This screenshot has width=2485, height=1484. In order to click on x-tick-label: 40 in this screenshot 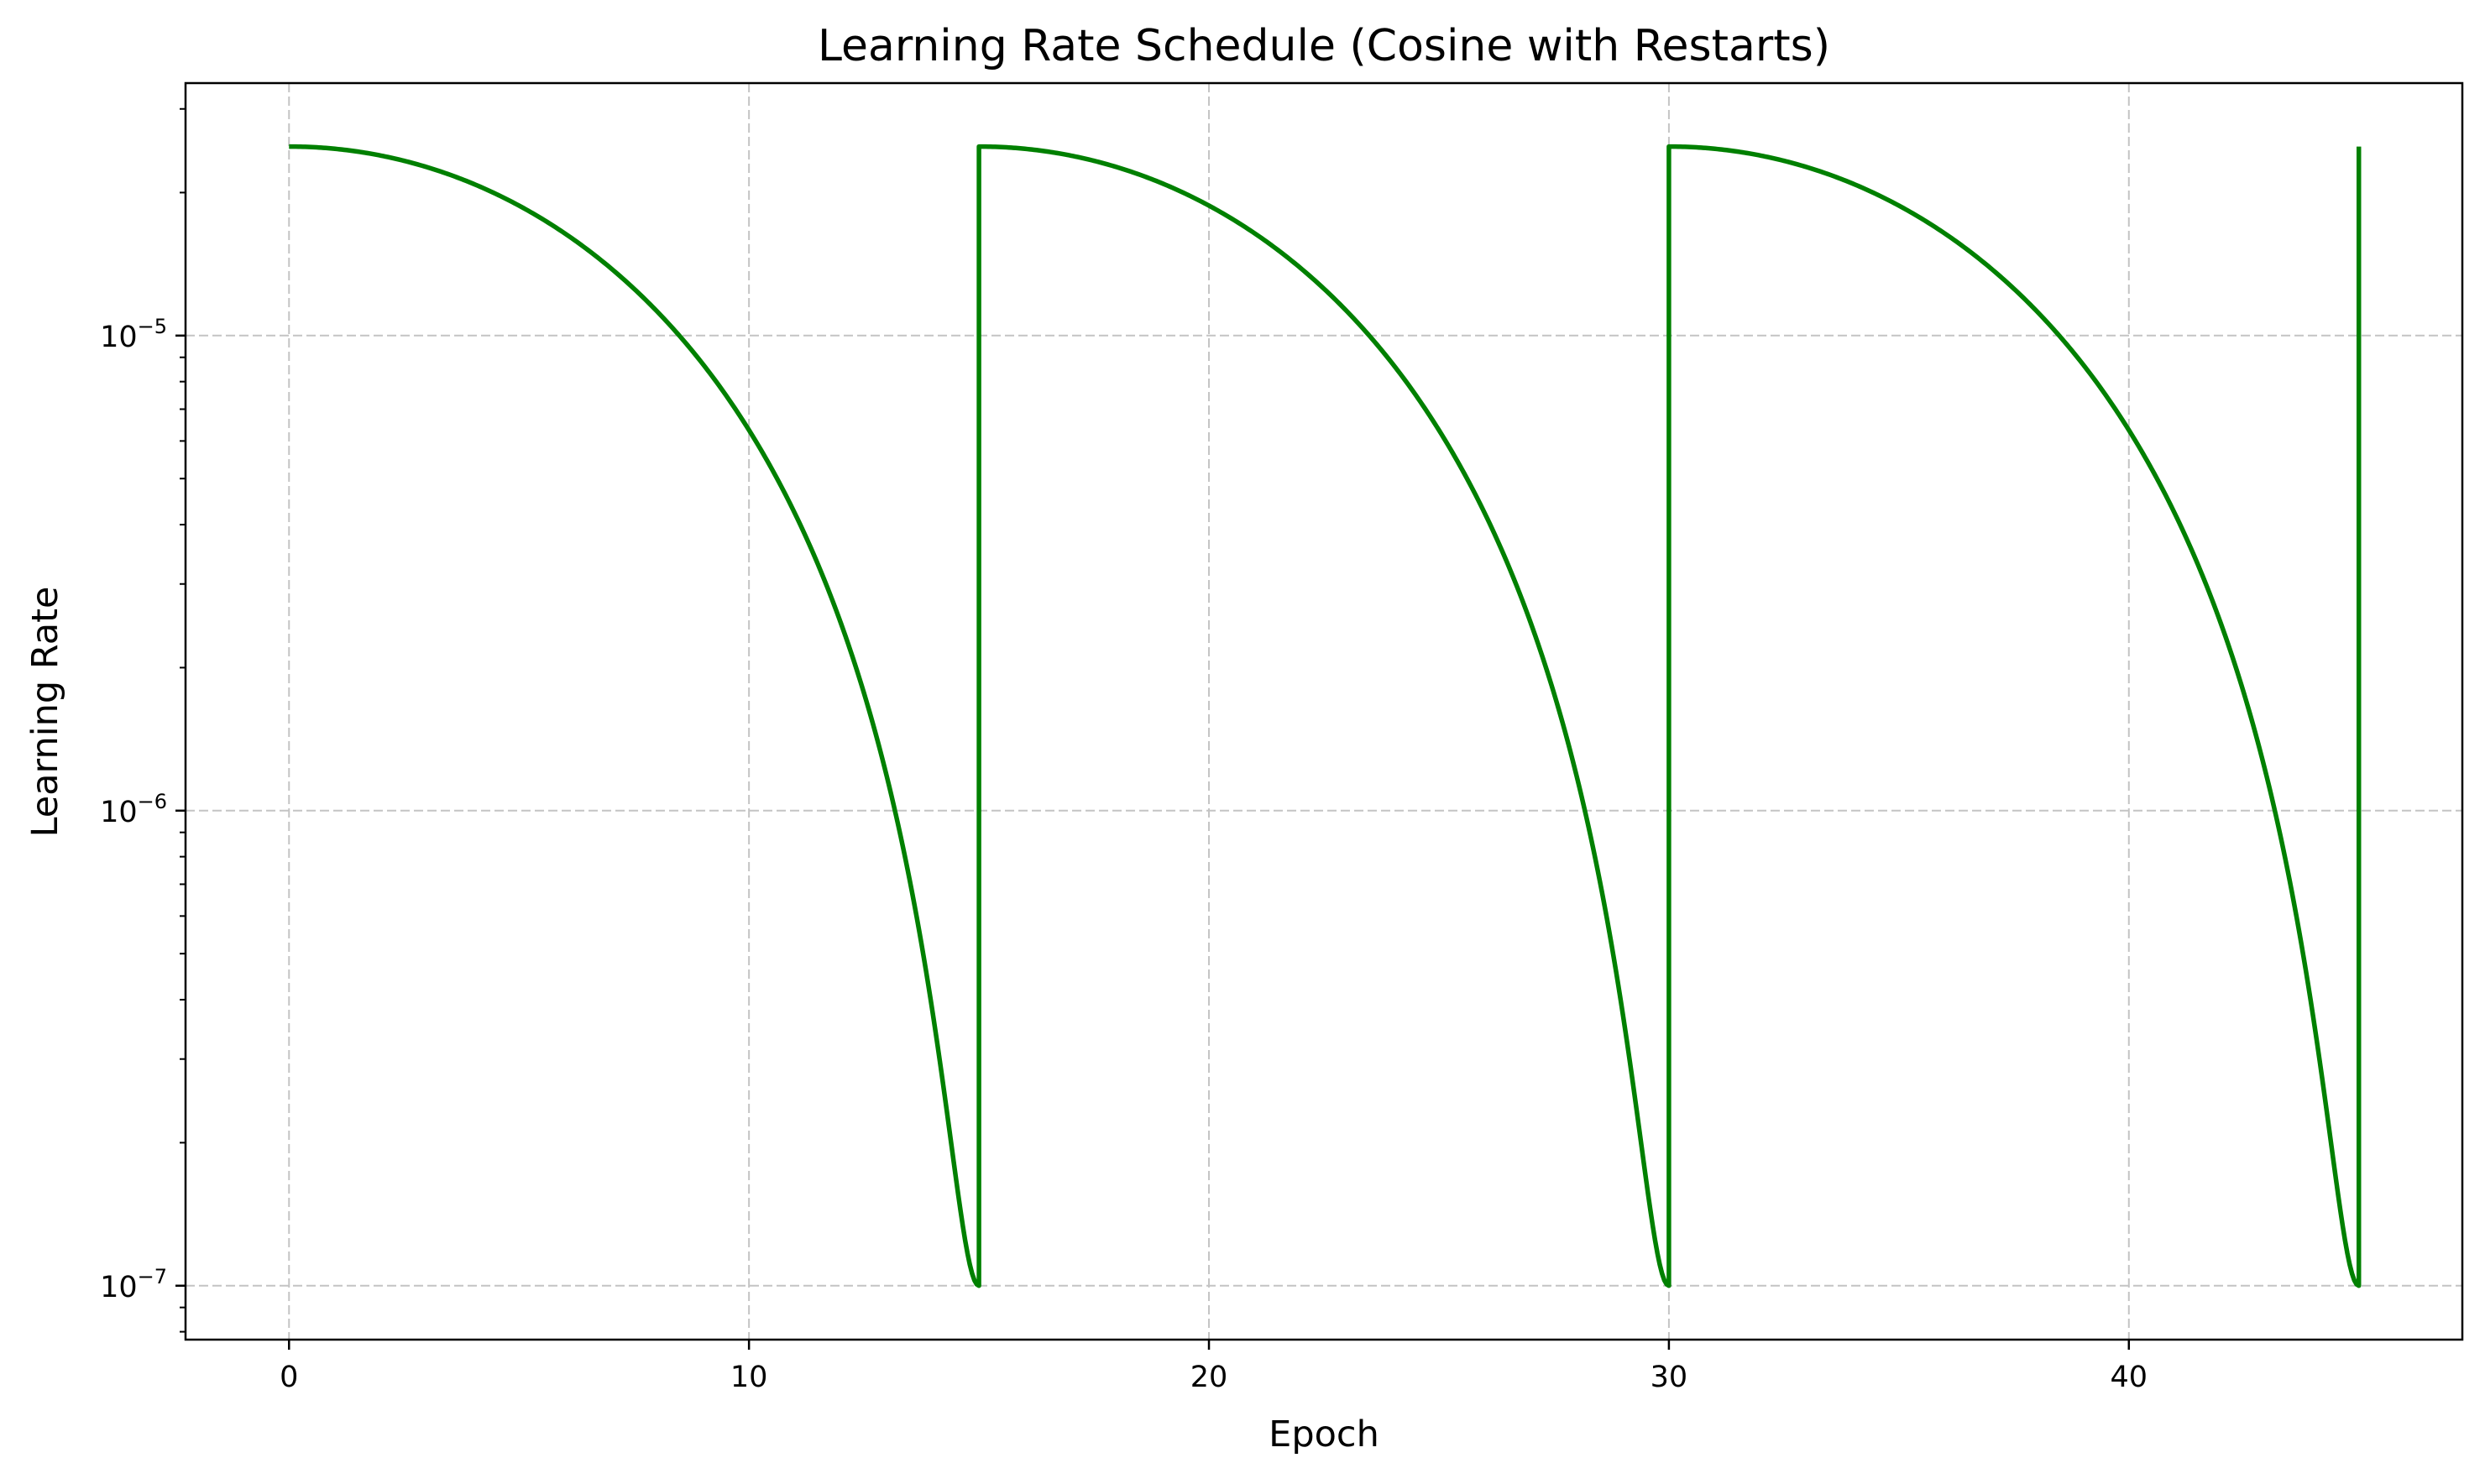, I will do `click(2129, 1377)`.